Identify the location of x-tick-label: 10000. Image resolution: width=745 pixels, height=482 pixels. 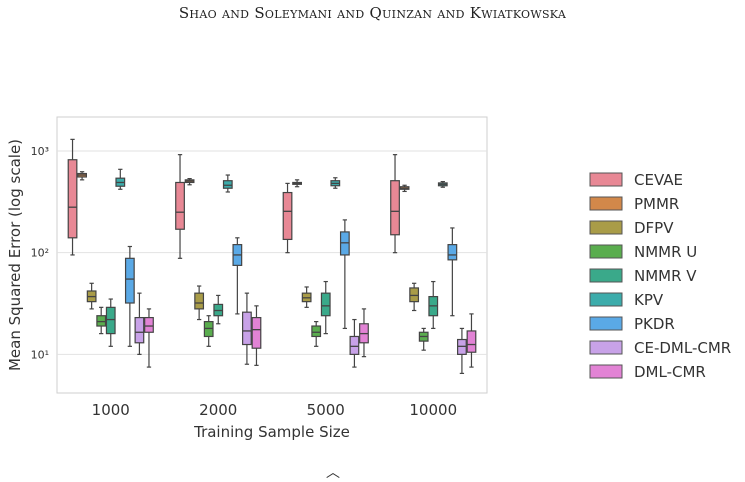
(433, 410).